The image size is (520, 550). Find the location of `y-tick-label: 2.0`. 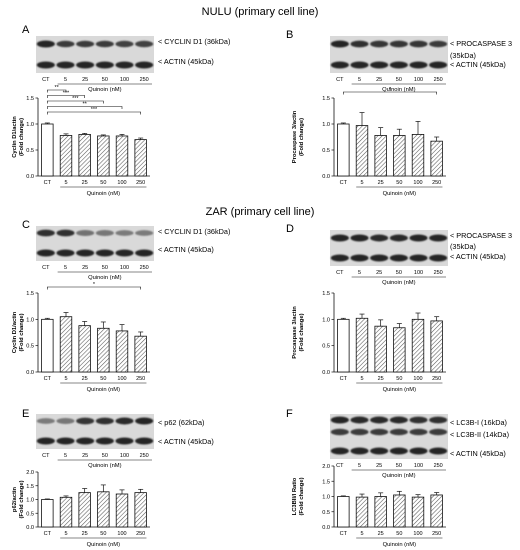

y-tick-label: 2.0 is located at coordinates (30, 473).